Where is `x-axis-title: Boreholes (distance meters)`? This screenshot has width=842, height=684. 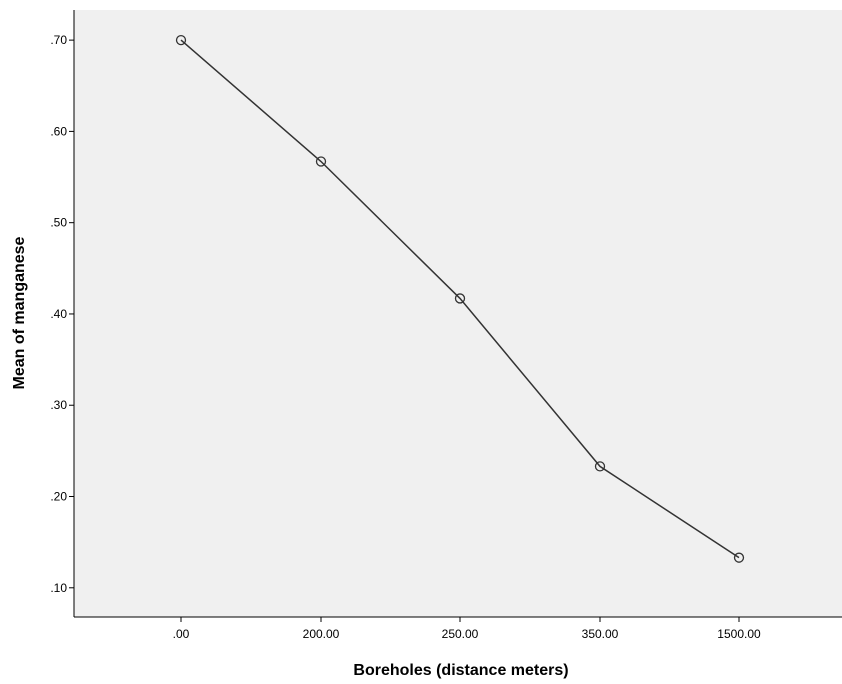
x-axis-title: Boreholes (distance meters) is located at coordinates (460, 670).